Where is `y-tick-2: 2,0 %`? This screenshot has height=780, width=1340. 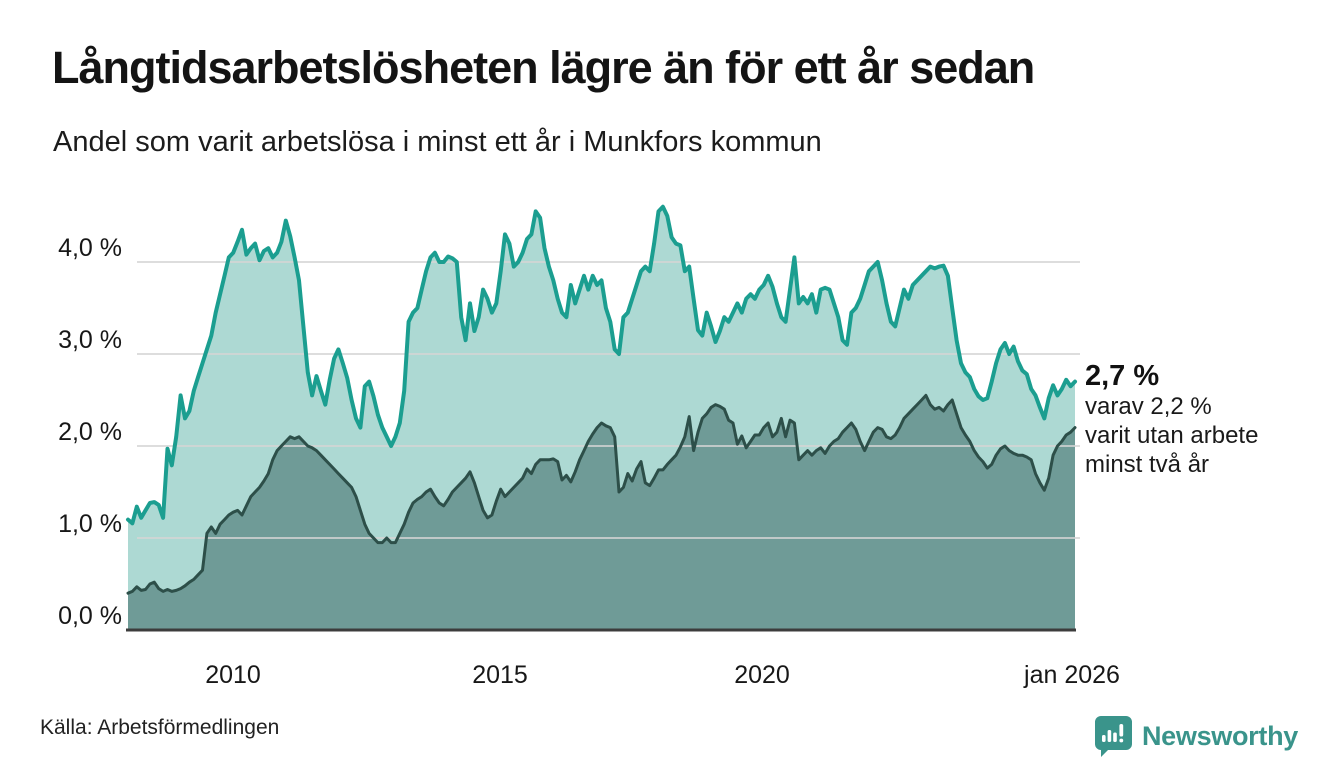 y-tick-2: 2,0 % is located at coordinates (90, 432).